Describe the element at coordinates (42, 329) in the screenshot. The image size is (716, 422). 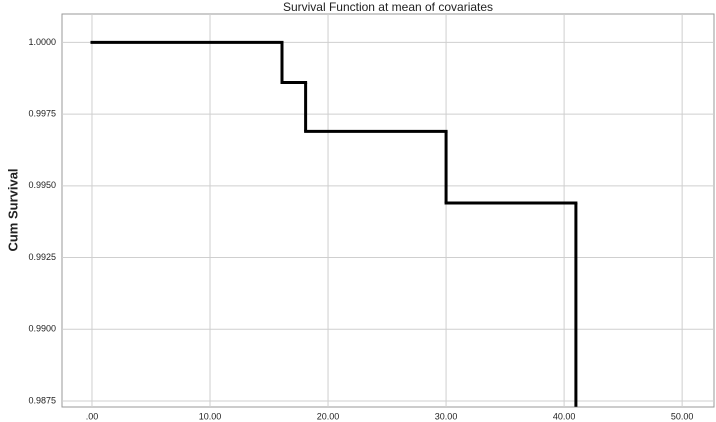
I see `y-tick-label: 0.9900` at that location.